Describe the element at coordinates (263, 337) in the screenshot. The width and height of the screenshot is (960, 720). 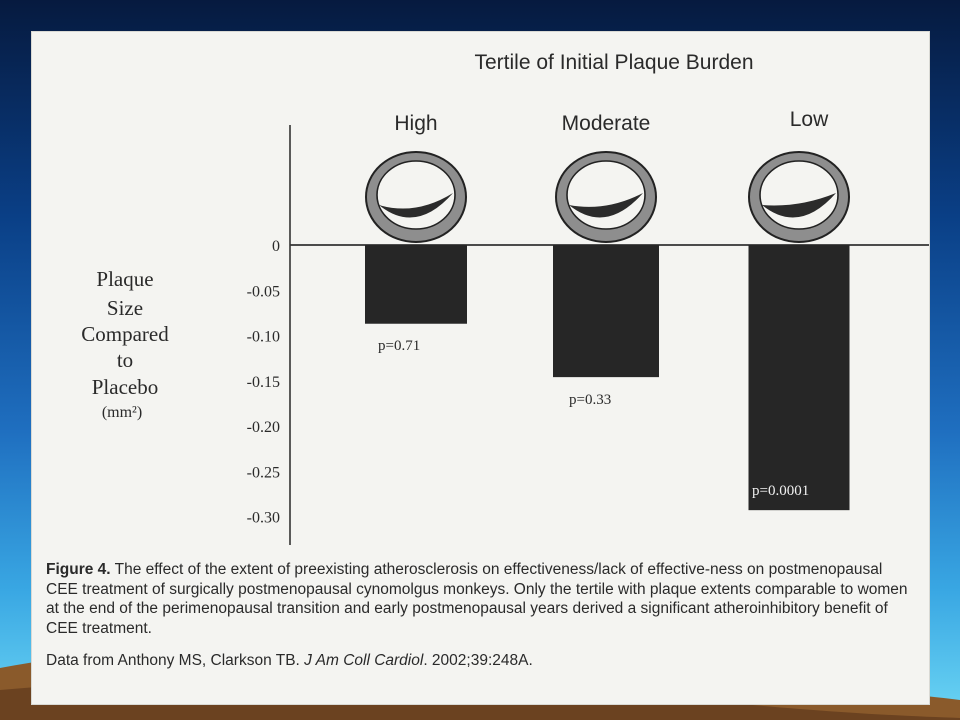
I see `y-tick-label: -0.10` at that location.